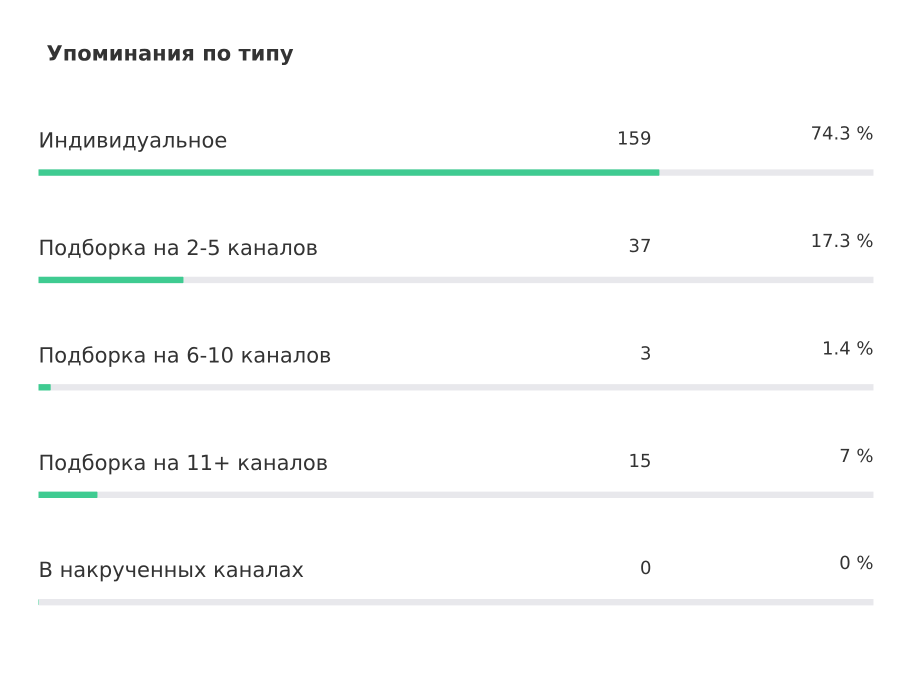  I want to click on data-label: 0 %, so click(856, 563).